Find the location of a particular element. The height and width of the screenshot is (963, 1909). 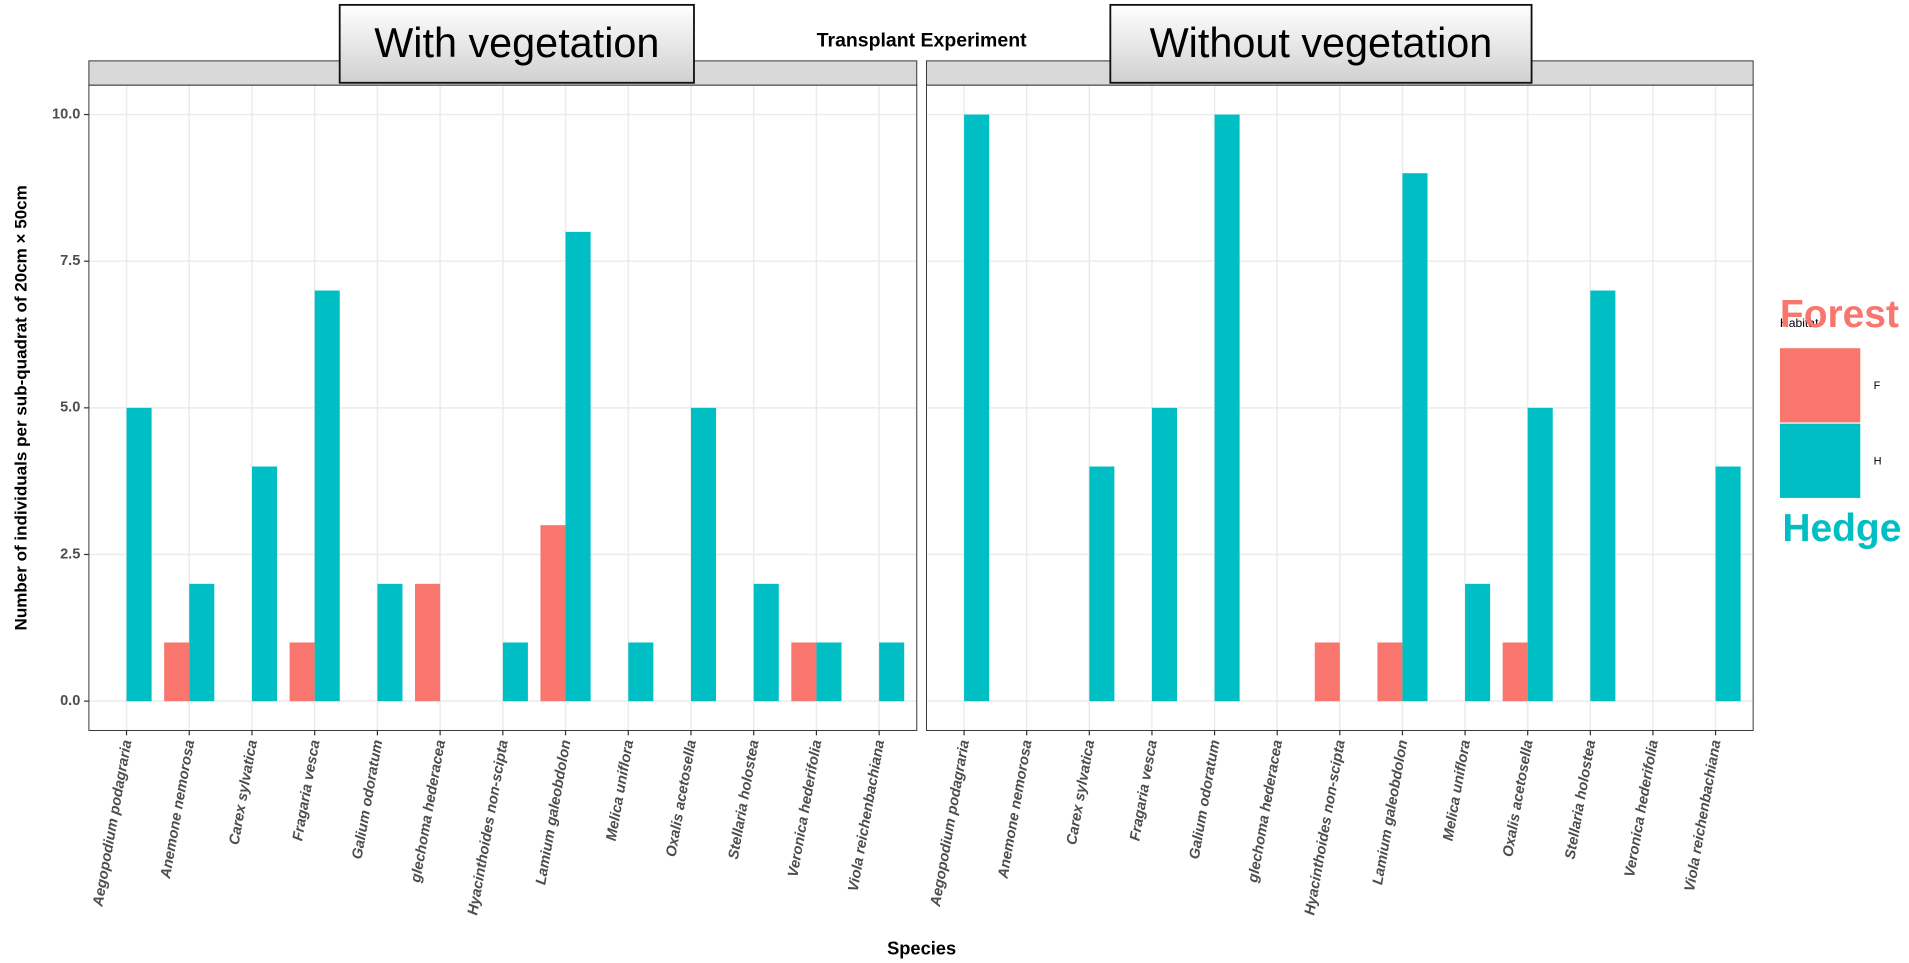

facet-label: Without vegetation is located at coordinates (1321, 43).